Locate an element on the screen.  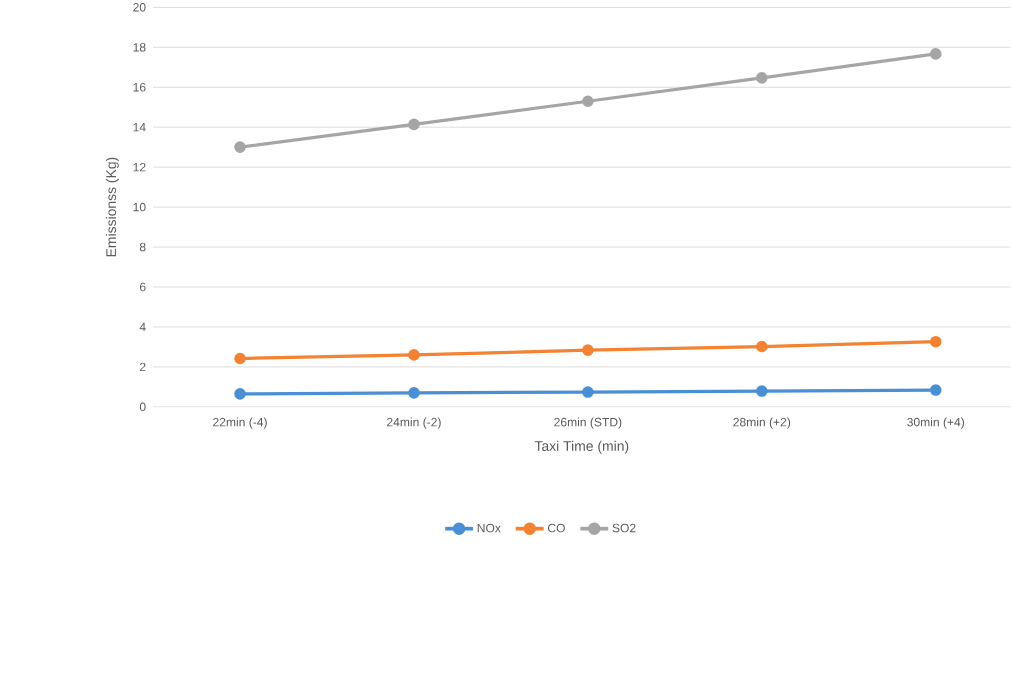
y-tick-label: 10 is located at coordinates (139, 207).